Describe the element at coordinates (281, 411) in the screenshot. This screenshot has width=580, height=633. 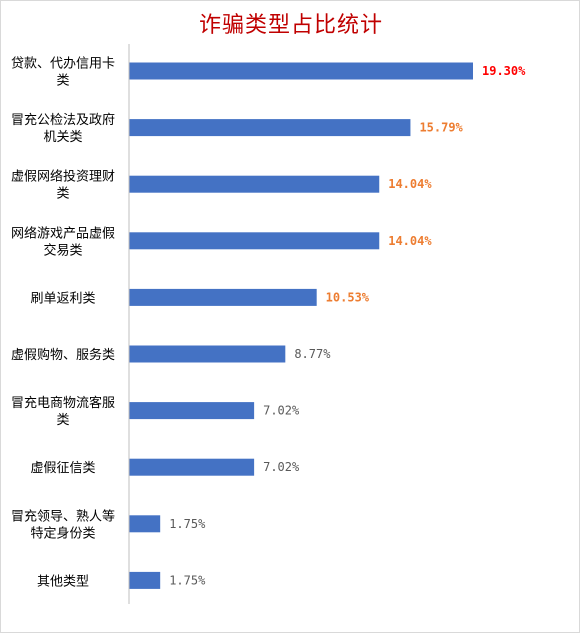
I see `value-label-7: 7.02%` at that location.